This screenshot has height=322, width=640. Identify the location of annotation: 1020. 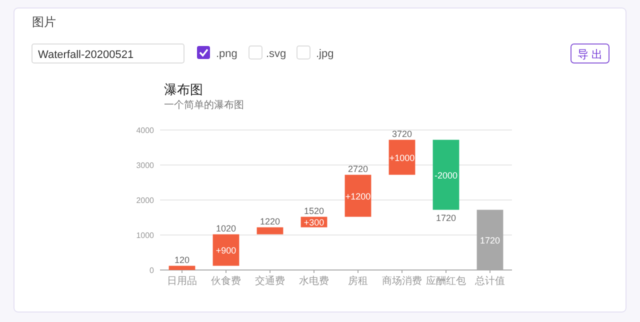
(226, 228).